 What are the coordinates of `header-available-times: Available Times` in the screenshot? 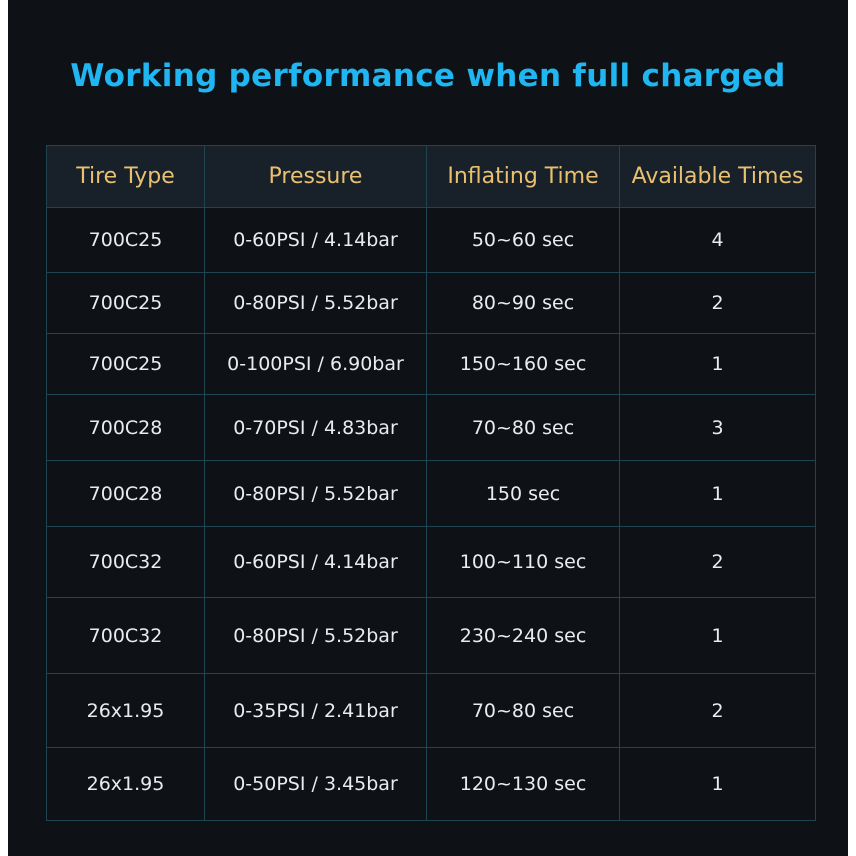 It's located at (717, 176).